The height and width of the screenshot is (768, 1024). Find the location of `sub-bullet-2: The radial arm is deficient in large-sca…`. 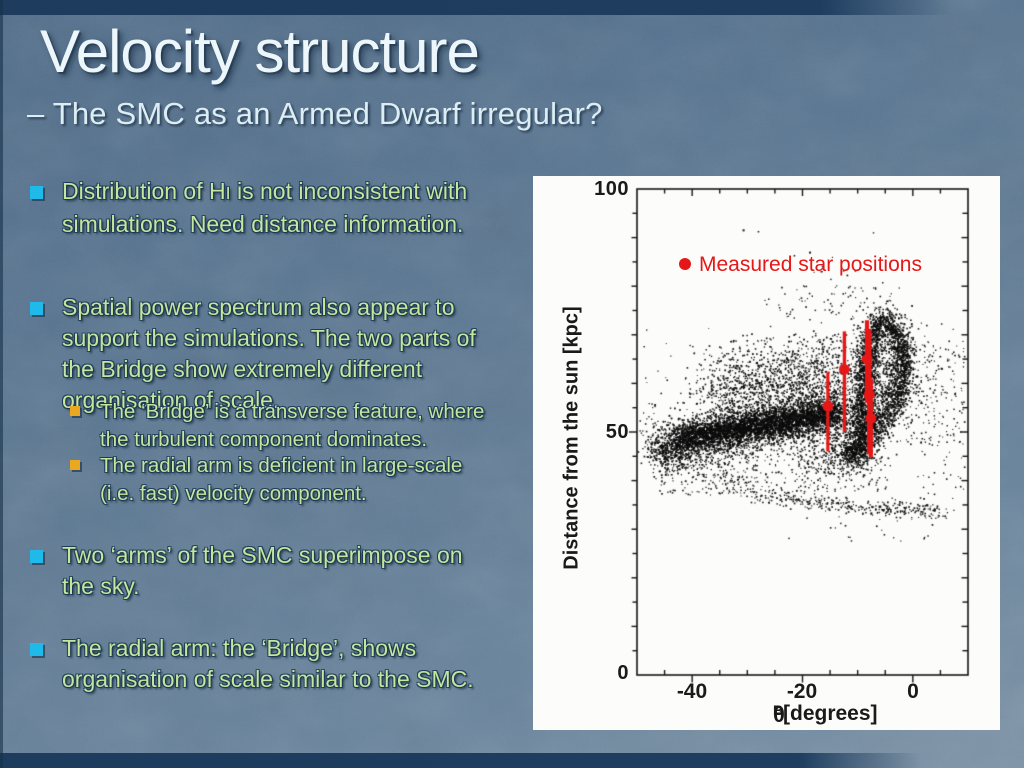

sub-bullet-2: The radial arm is deficient in large-sca… is located at coordinates (281, 479).